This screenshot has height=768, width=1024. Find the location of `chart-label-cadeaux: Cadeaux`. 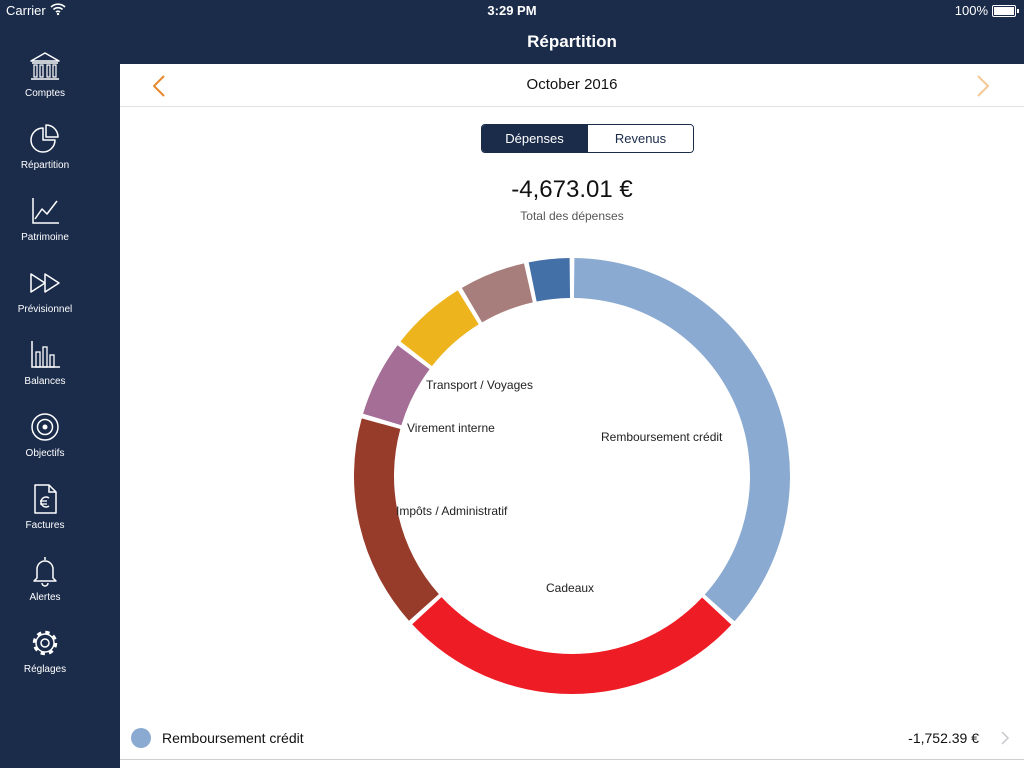

chart-label-cadeaux: Cadeaux is located at coordinates (570, 588).